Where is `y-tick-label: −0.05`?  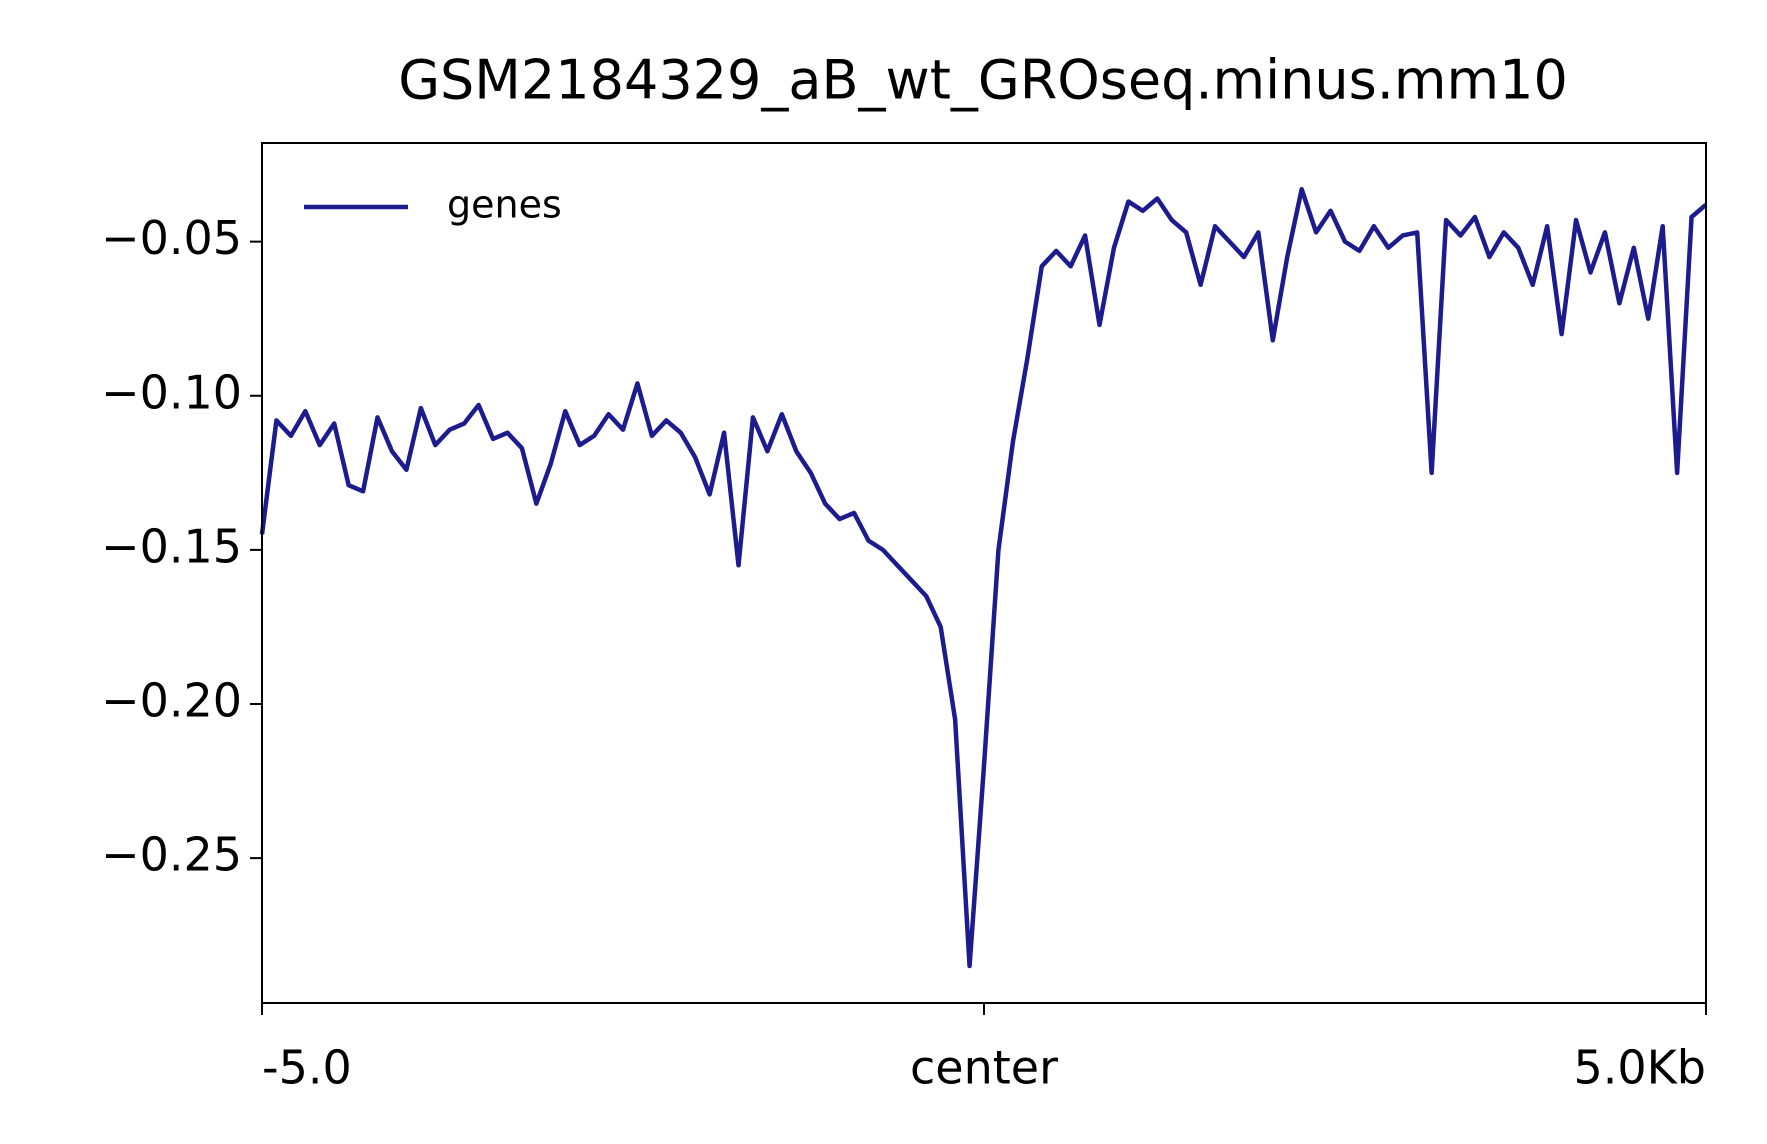
y-tick-label: −0.05 is located at coordinates (171, 238).